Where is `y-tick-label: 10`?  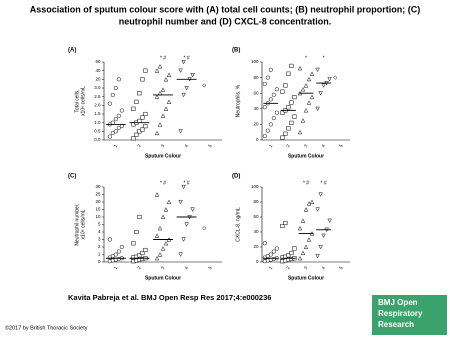 y-tick-label: 10 is located at coordinates (98, 216).